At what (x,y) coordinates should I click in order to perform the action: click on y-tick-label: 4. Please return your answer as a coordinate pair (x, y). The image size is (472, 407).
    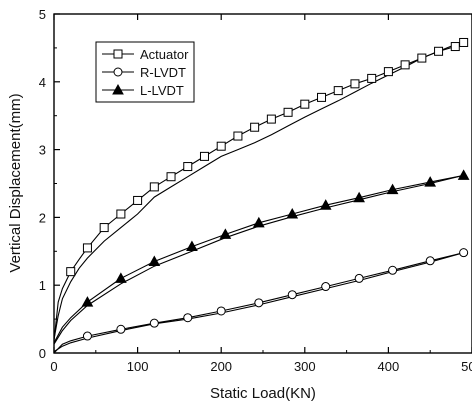
    Looking at the image, I should click on (42, 82).